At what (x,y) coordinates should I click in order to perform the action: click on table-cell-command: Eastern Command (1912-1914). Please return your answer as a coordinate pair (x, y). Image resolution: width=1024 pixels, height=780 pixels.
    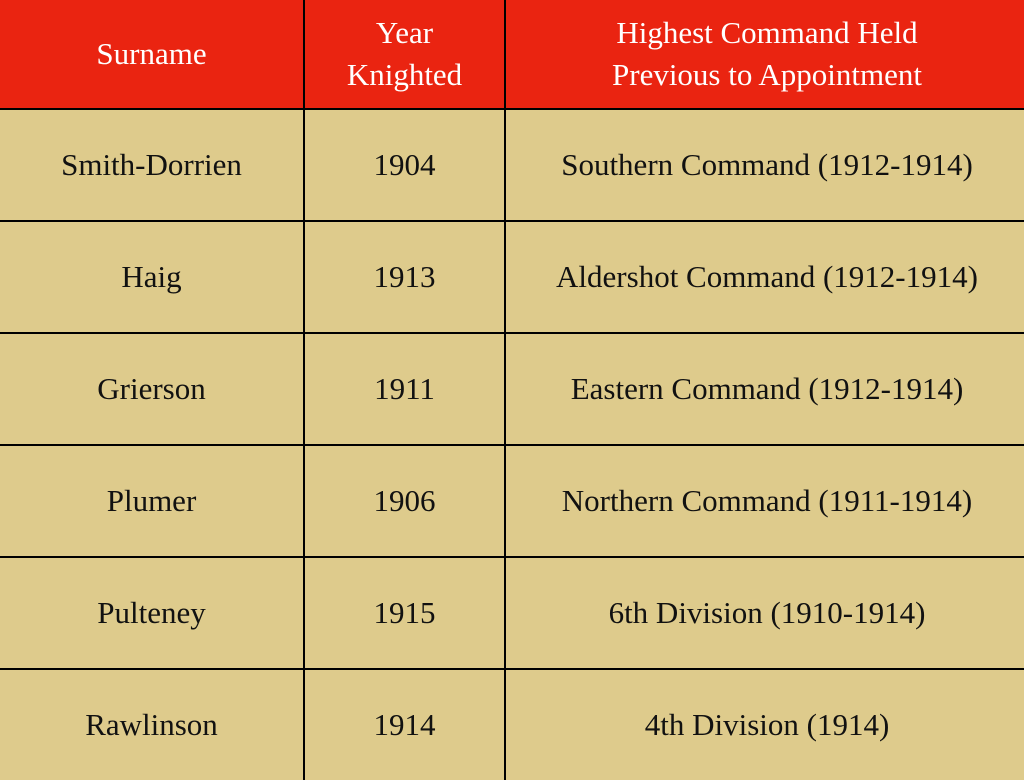
    Looking at the image, I should click on (765, 389).